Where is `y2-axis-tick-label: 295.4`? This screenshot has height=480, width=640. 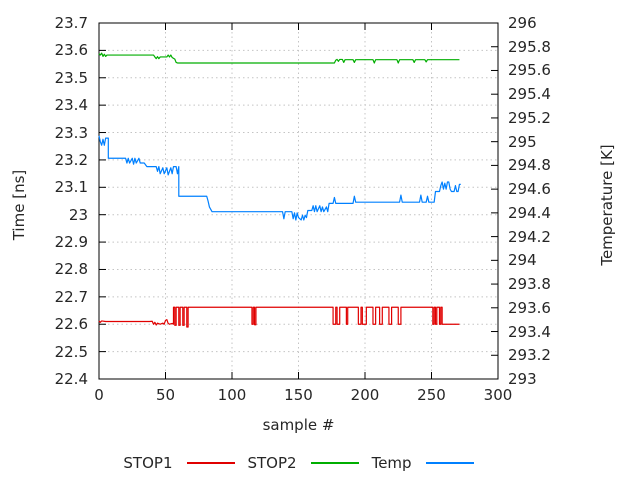 y2-axis-tick-label: 295.4 is located at coordinates (529, 94).